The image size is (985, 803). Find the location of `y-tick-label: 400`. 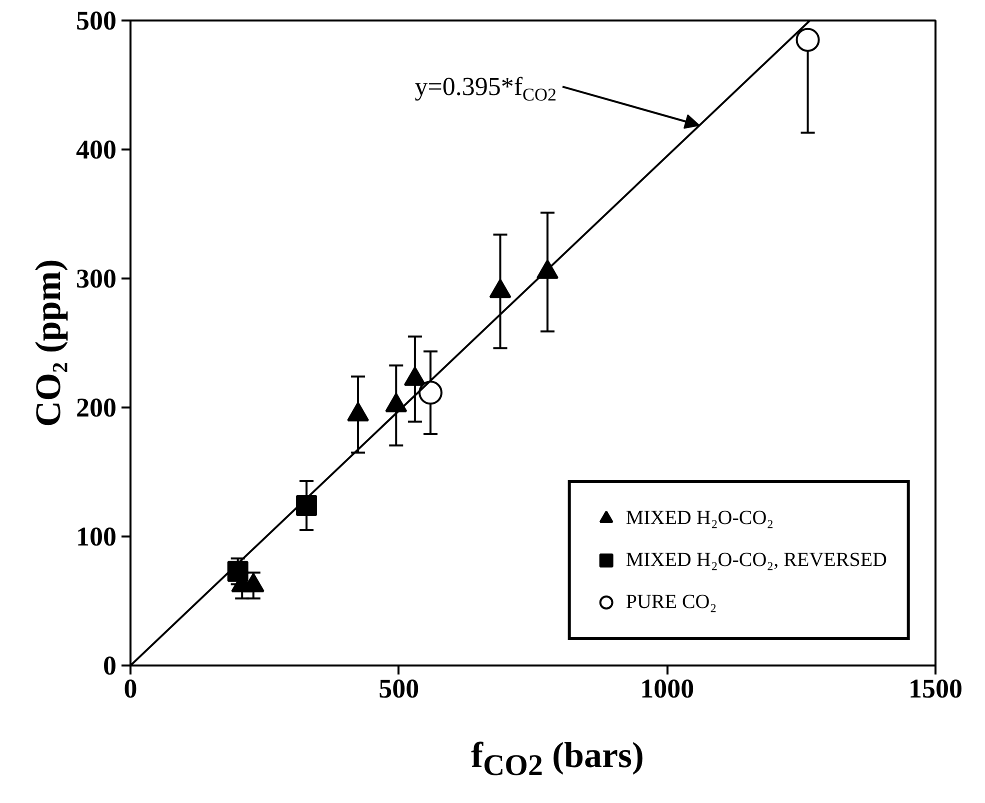

y-tick-label: 400 is located at coordinates (96, 149).